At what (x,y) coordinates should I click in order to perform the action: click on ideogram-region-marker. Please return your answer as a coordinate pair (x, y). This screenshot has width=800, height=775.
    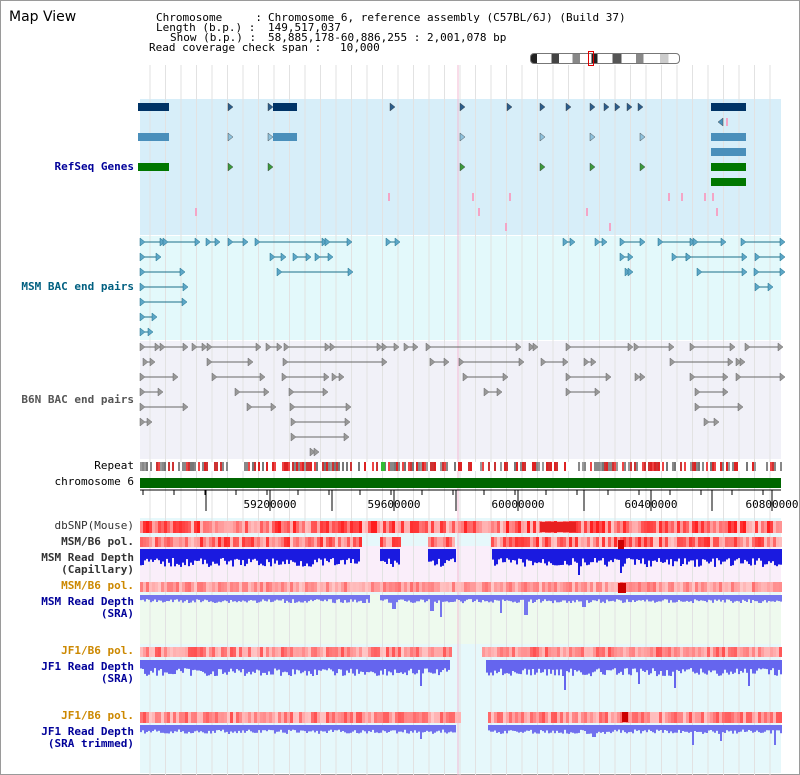
    Looking at the image, I should click on (591, 58).